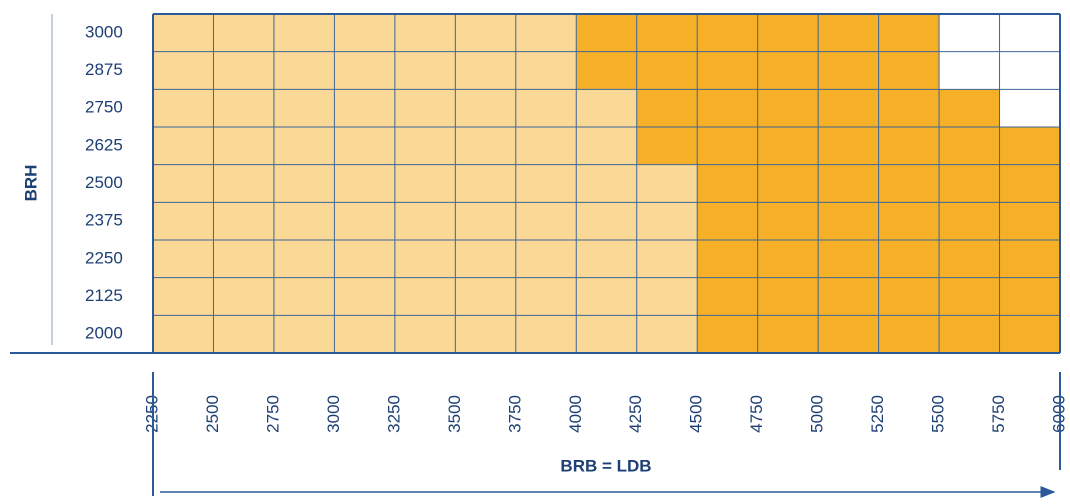 The height and width of the screenshot is (504, 1070). What do you see at coordinates (212, 414) in the screenshot?
I see `x-tick-label: 2500` at bounding box center [212, 414].